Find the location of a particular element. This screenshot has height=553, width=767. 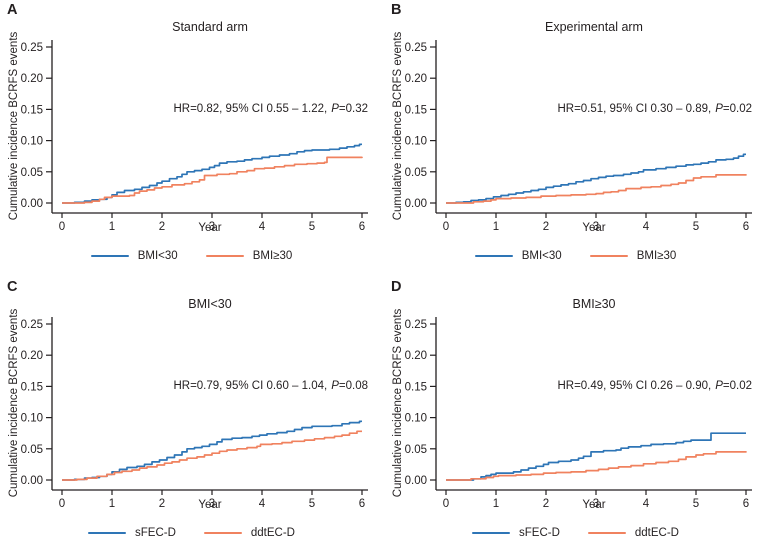

hr-annotation: HR=0.79, 95% CI 0.60 – 1.04, P=0.08 is located at coordinates (270, 386).